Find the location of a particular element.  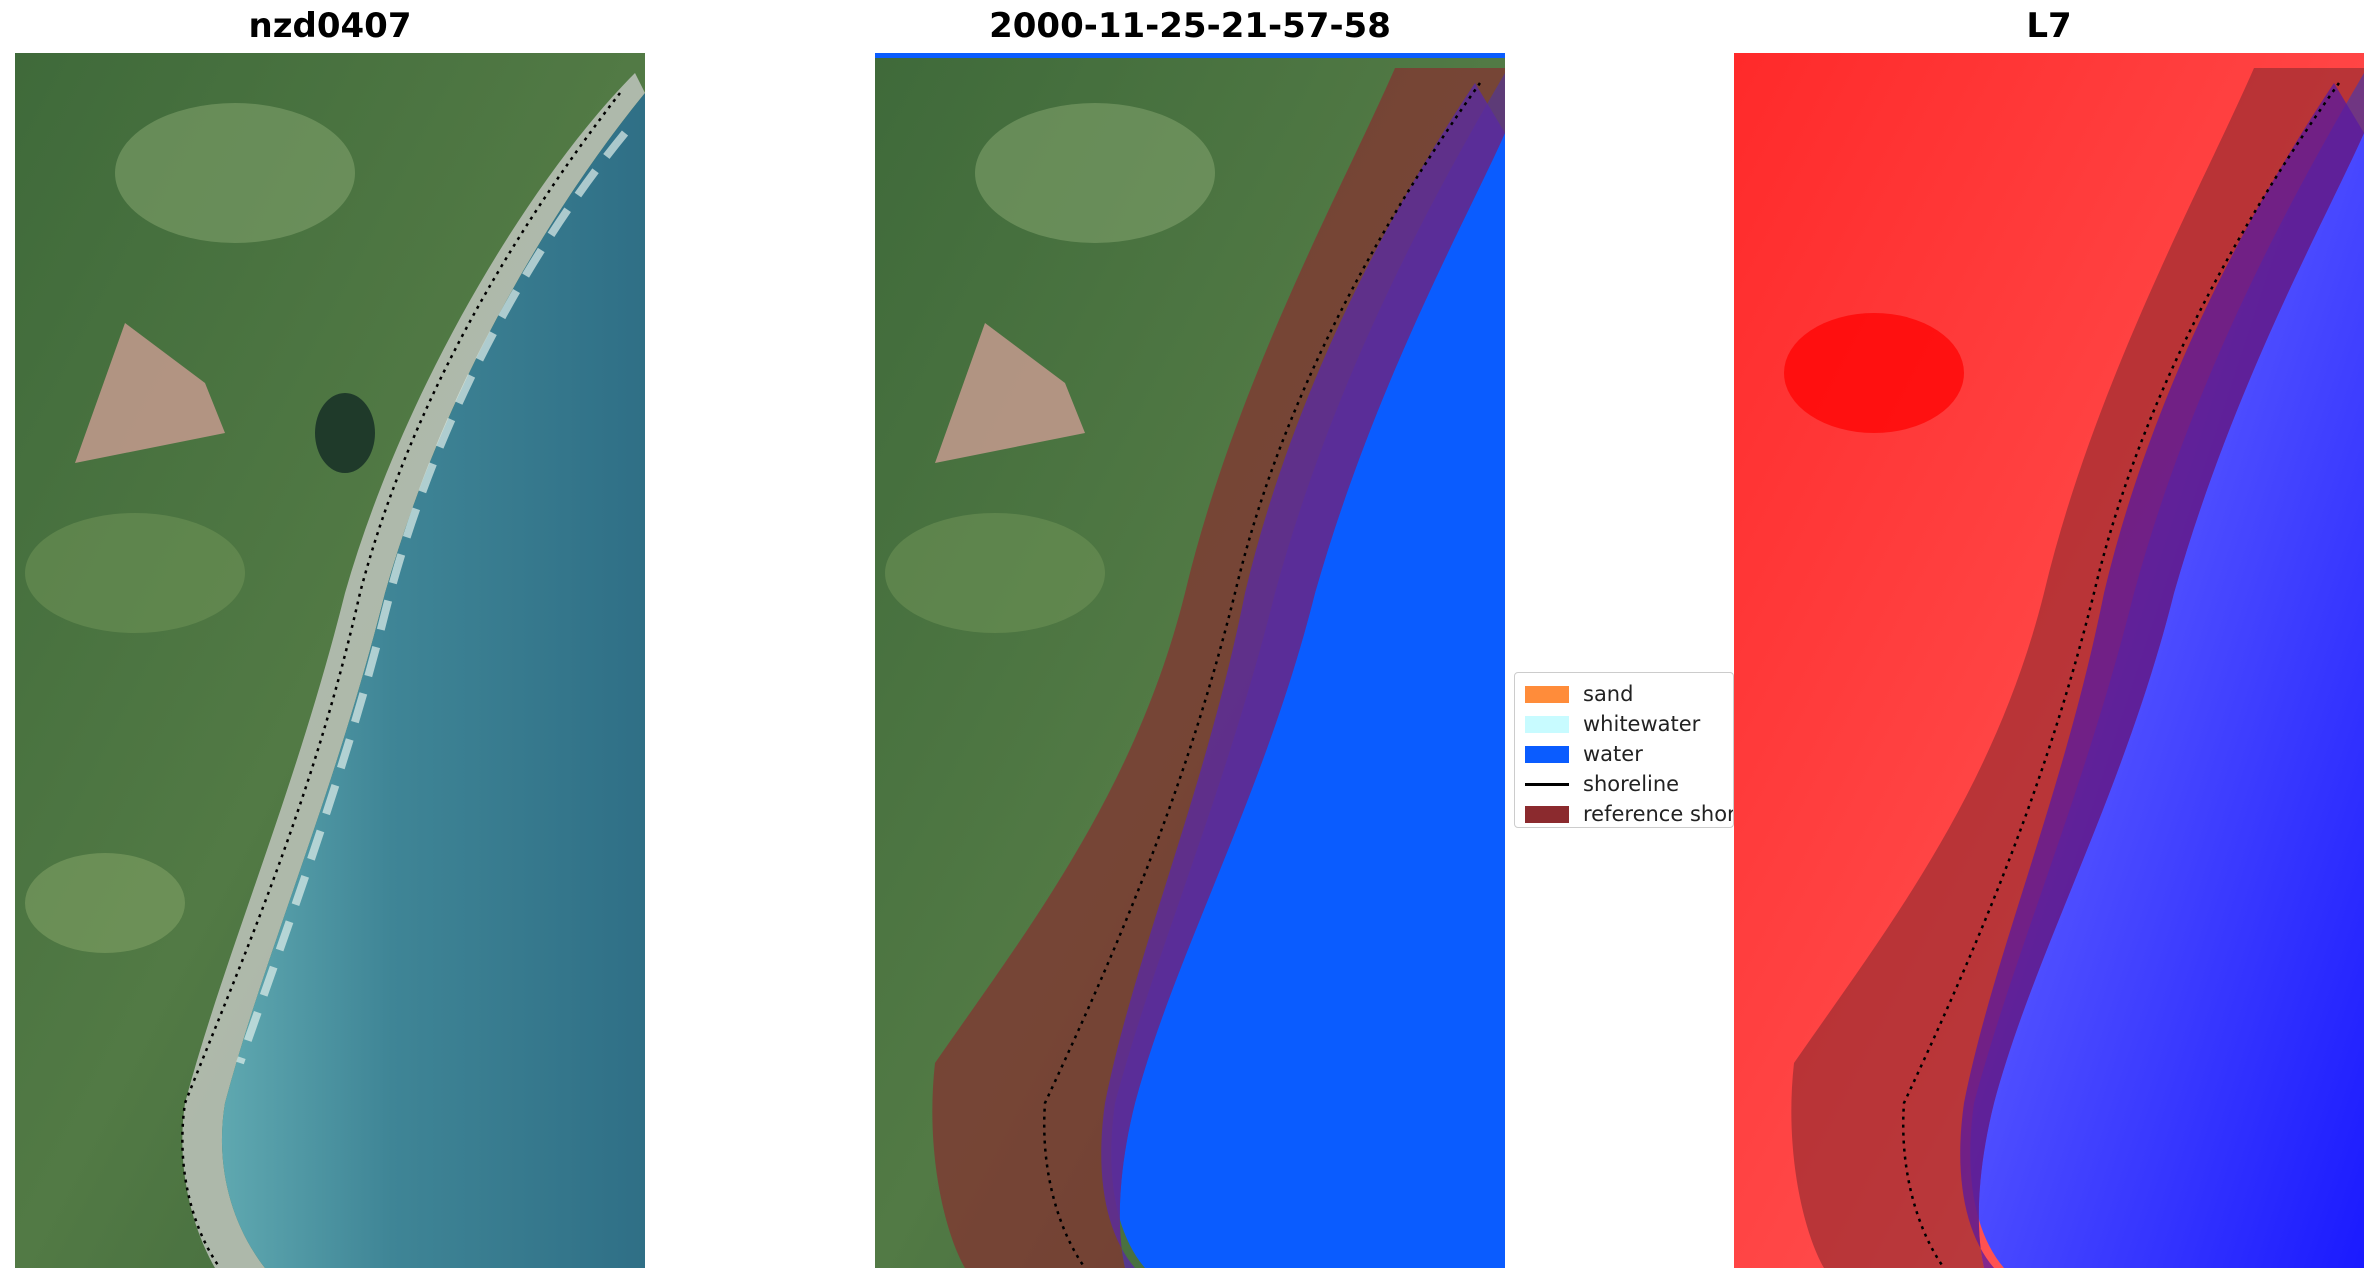

legend-item-sand: sand is located at coordinates (1579, 694).